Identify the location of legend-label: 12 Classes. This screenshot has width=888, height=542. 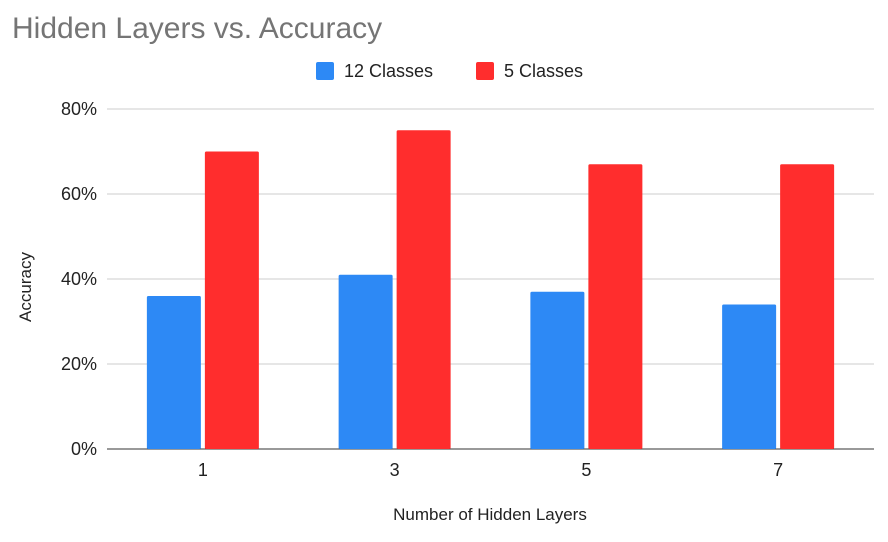
(388, 71).